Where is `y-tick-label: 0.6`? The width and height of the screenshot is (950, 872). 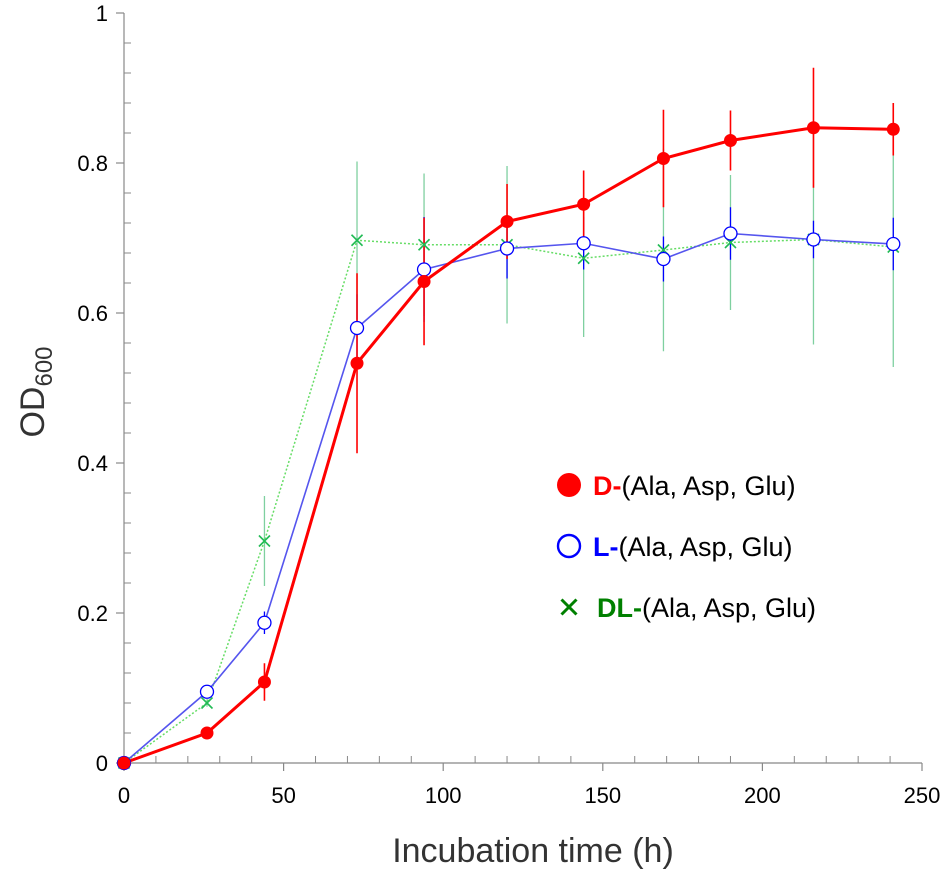
y-tick-label: 0.6 is located at coordinates (92, 313).